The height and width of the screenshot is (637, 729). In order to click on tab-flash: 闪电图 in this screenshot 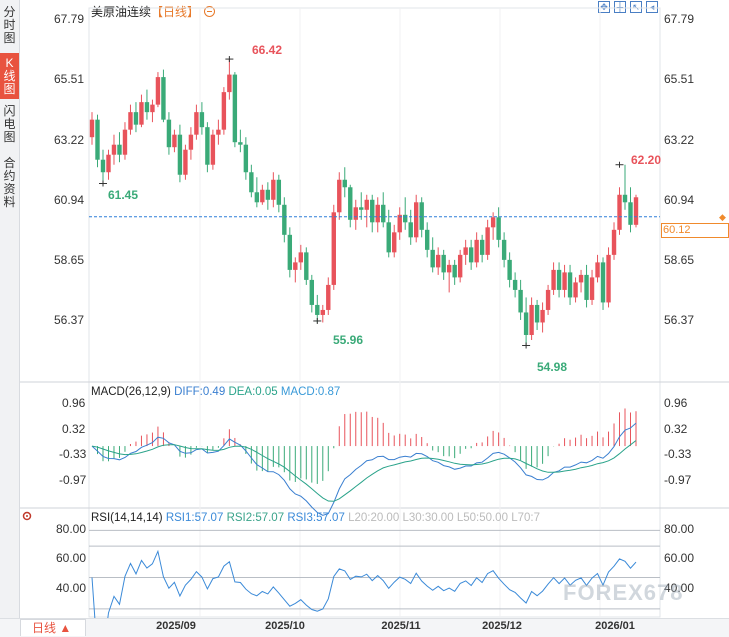, I will do `click(9, 124)`.